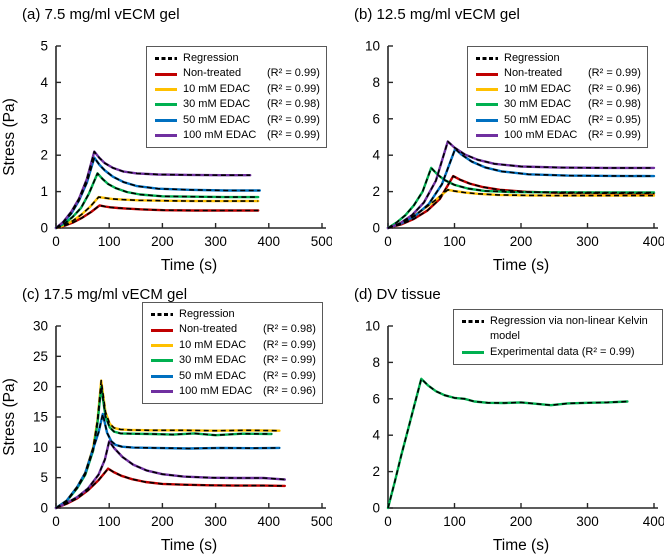 This screenshot has height=560, width=664. I want to click on y-tick-label: 20, so click(40, 386).